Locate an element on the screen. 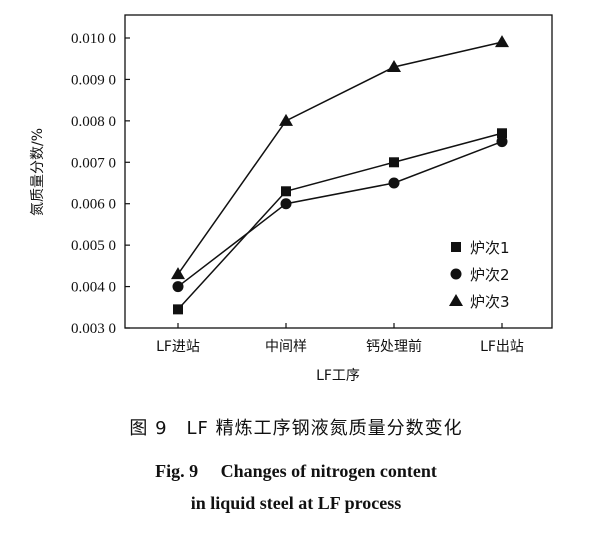 This screenshot has height=536, width=592. legend-label-1: 炉次1 is located at coordinates (490, 248).